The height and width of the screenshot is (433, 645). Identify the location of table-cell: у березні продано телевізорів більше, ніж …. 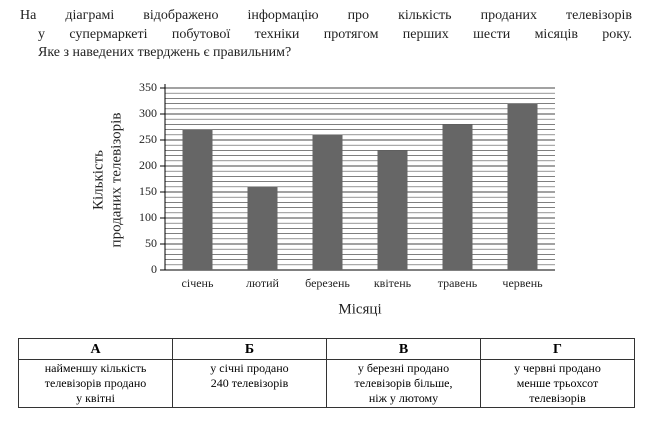
(403, 383).